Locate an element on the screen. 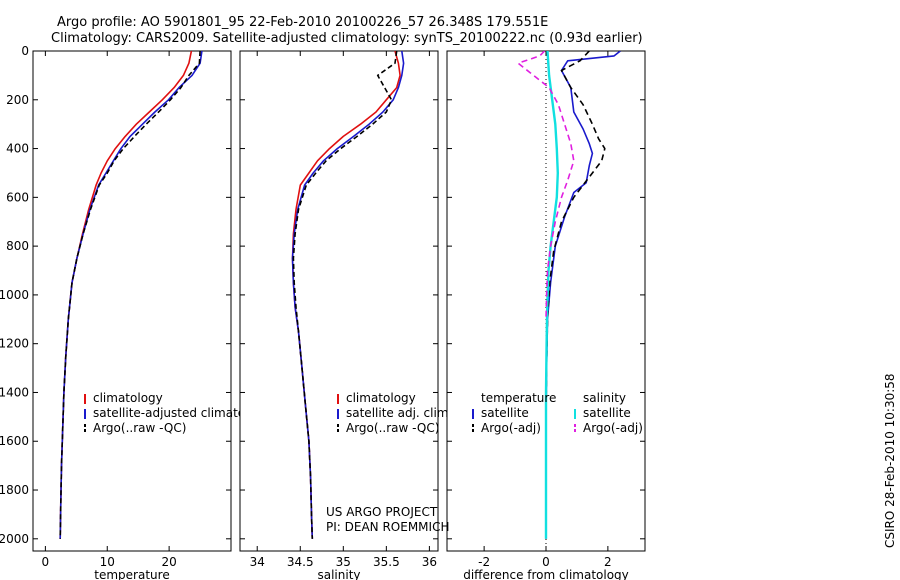  temperature-ytick-label: 1000 is located at coordinates (14, 295).